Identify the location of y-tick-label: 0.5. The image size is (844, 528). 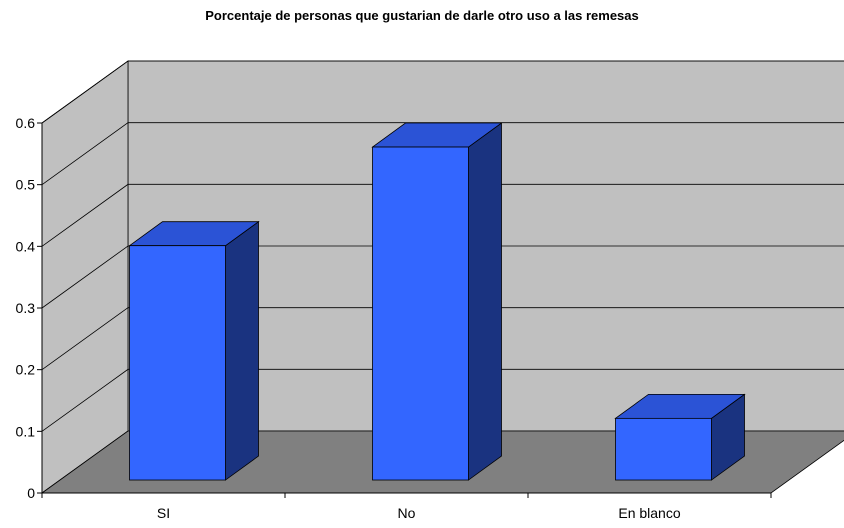
(26, 185).